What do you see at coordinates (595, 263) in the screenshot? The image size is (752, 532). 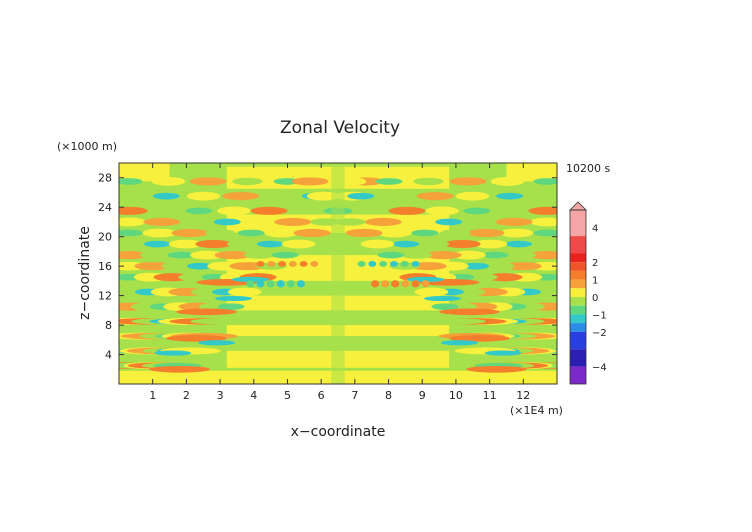 I see `colorbar-tick-label: 2` at bounding box center [595, 263].